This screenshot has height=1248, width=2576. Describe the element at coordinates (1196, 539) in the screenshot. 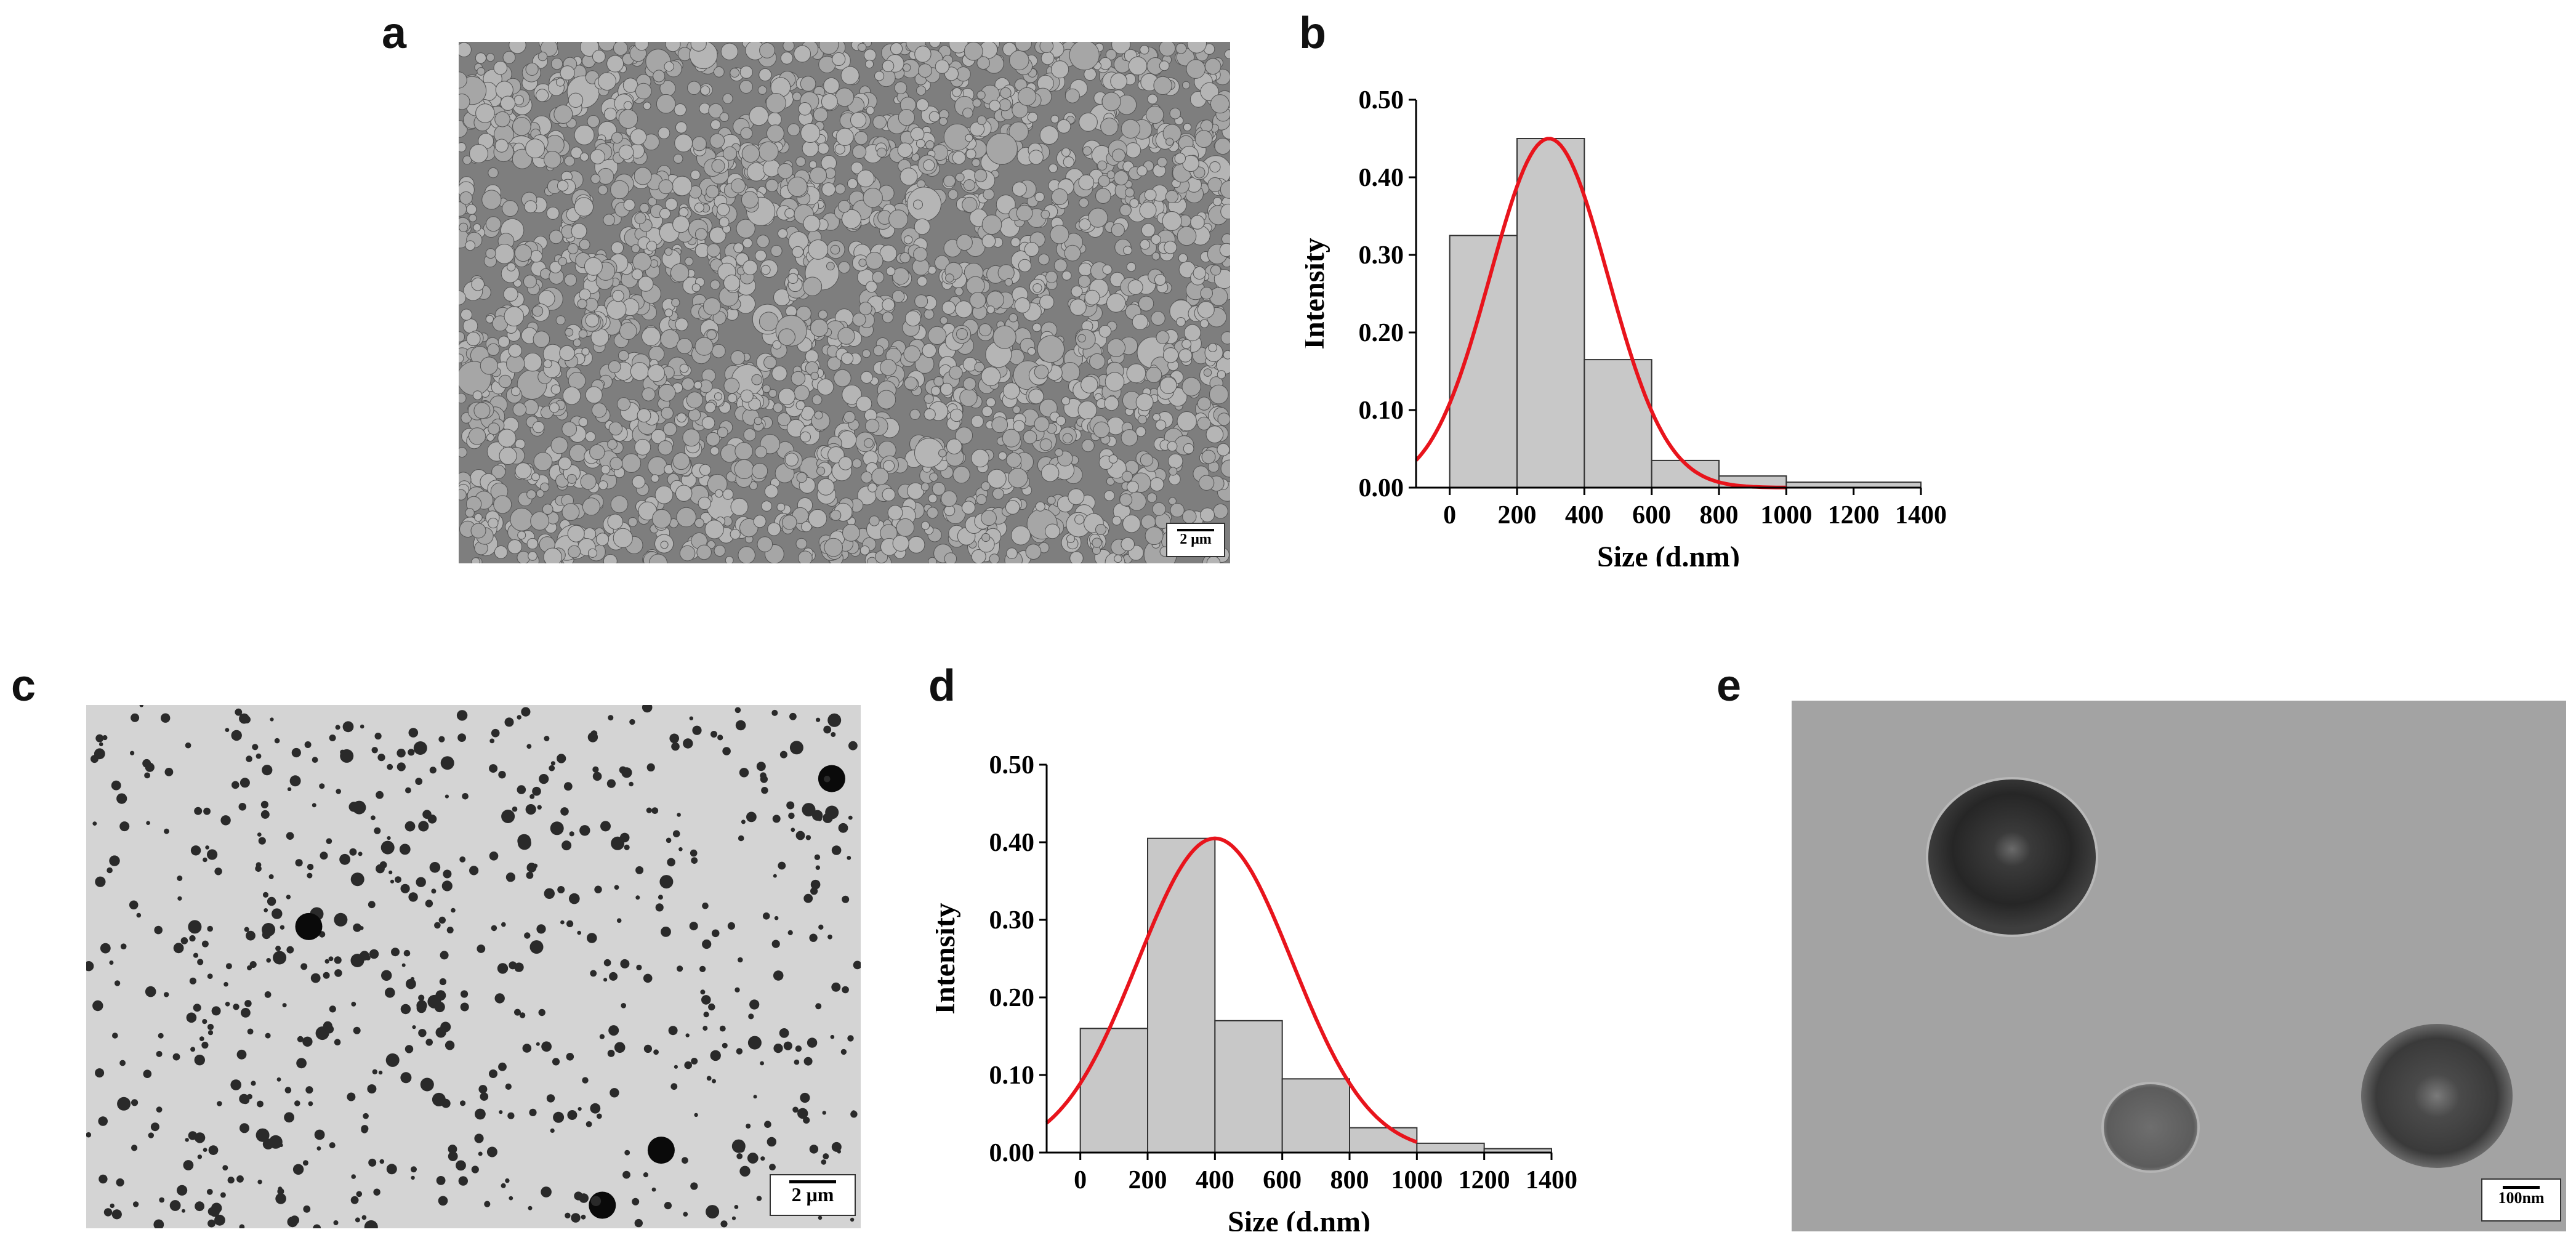

I see `scale-bar-label: 2 μm` at that location.